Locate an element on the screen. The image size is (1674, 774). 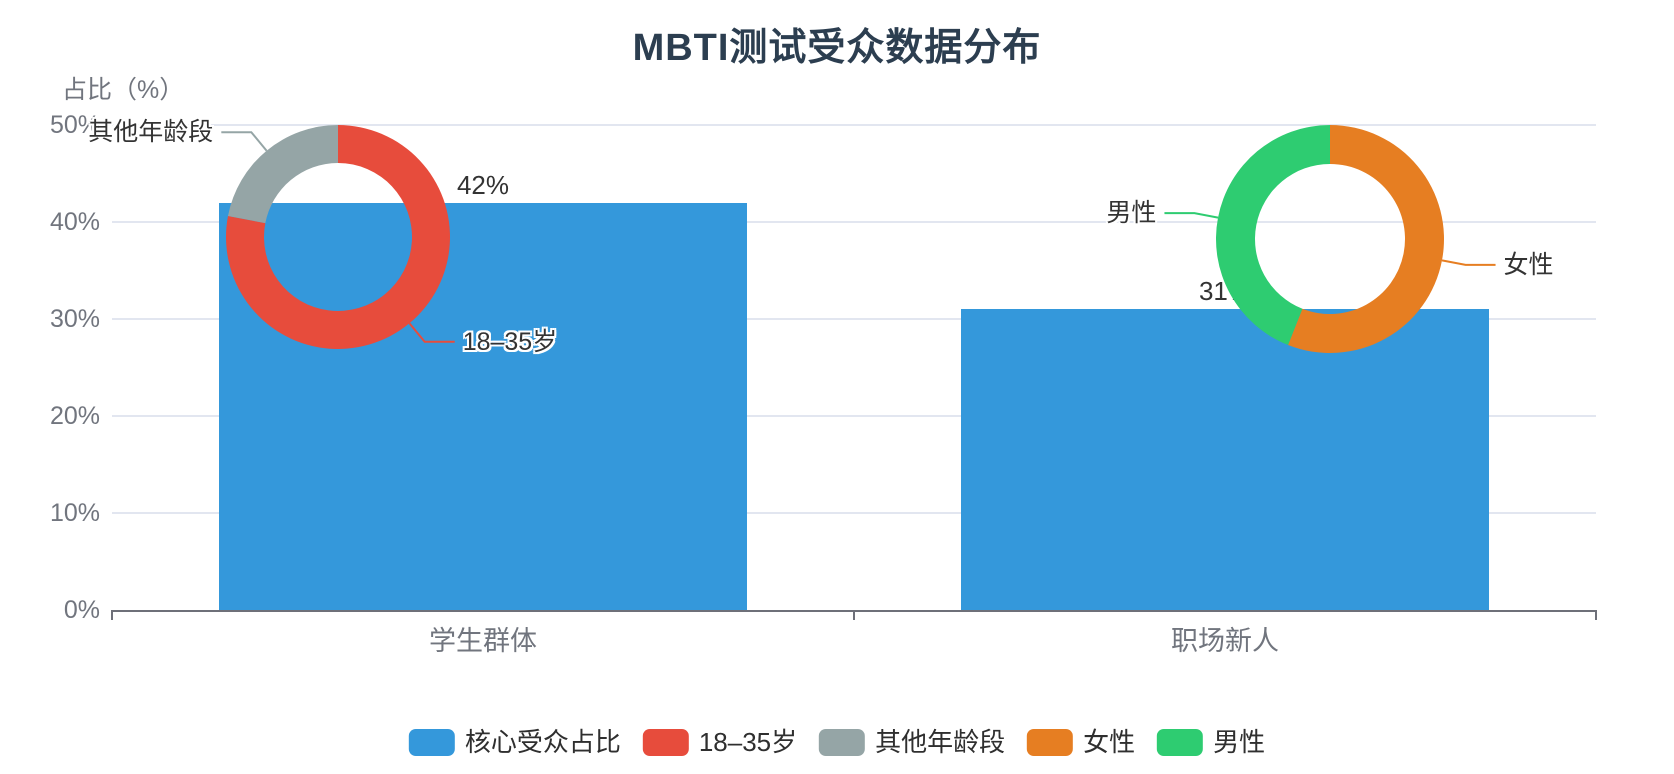
legend-swatch-18–35岁 is located at coordinates (665, 742).